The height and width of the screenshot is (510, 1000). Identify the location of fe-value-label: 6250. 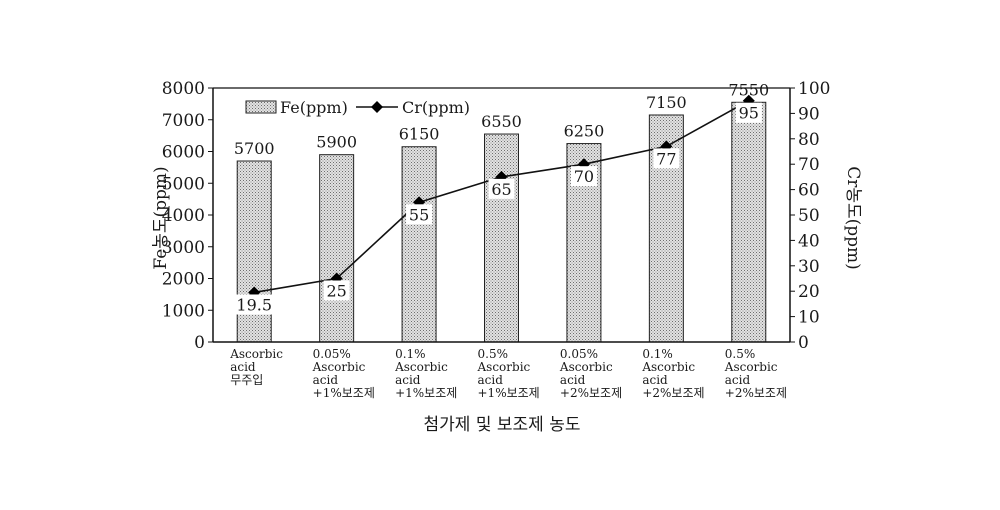
(584, 131).